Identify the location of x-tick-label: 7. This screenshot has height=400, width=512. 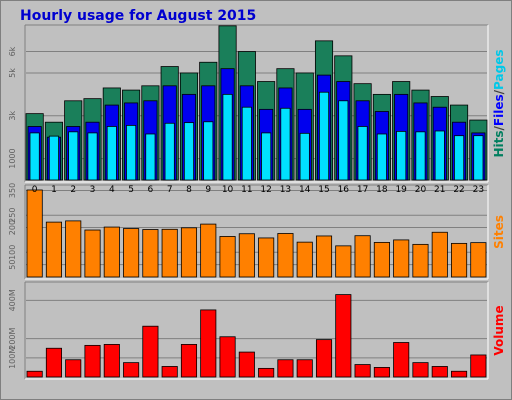
(170, 190).